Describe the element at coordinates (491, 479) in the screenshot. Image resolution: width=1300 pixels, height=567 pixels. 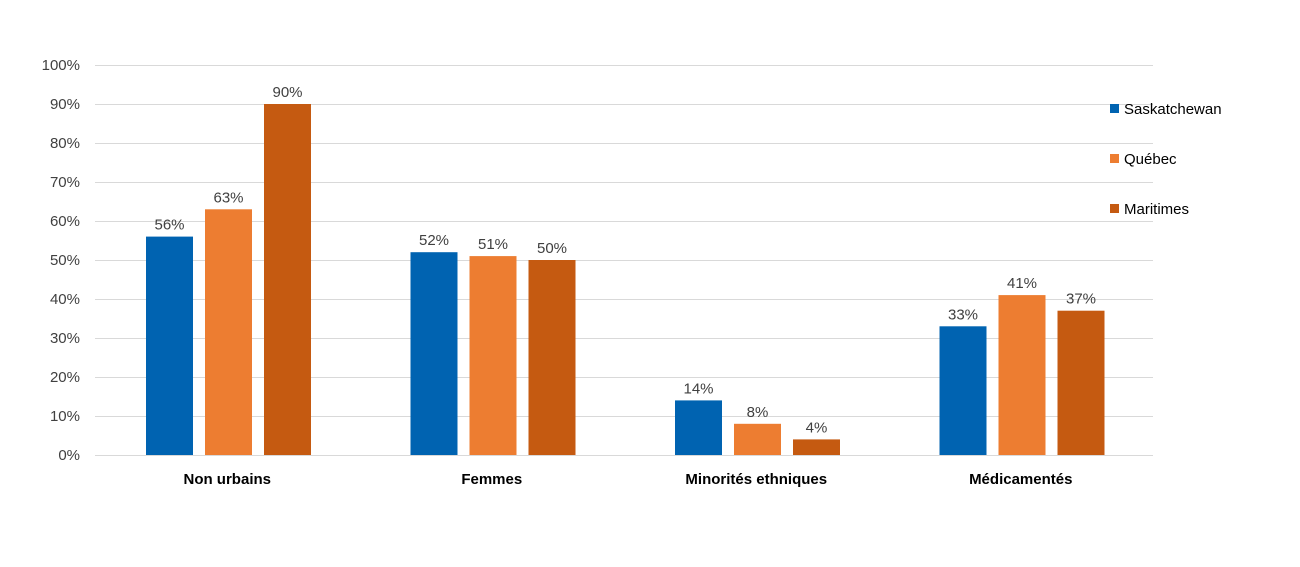
I see `category-label: Femmes` at that location.